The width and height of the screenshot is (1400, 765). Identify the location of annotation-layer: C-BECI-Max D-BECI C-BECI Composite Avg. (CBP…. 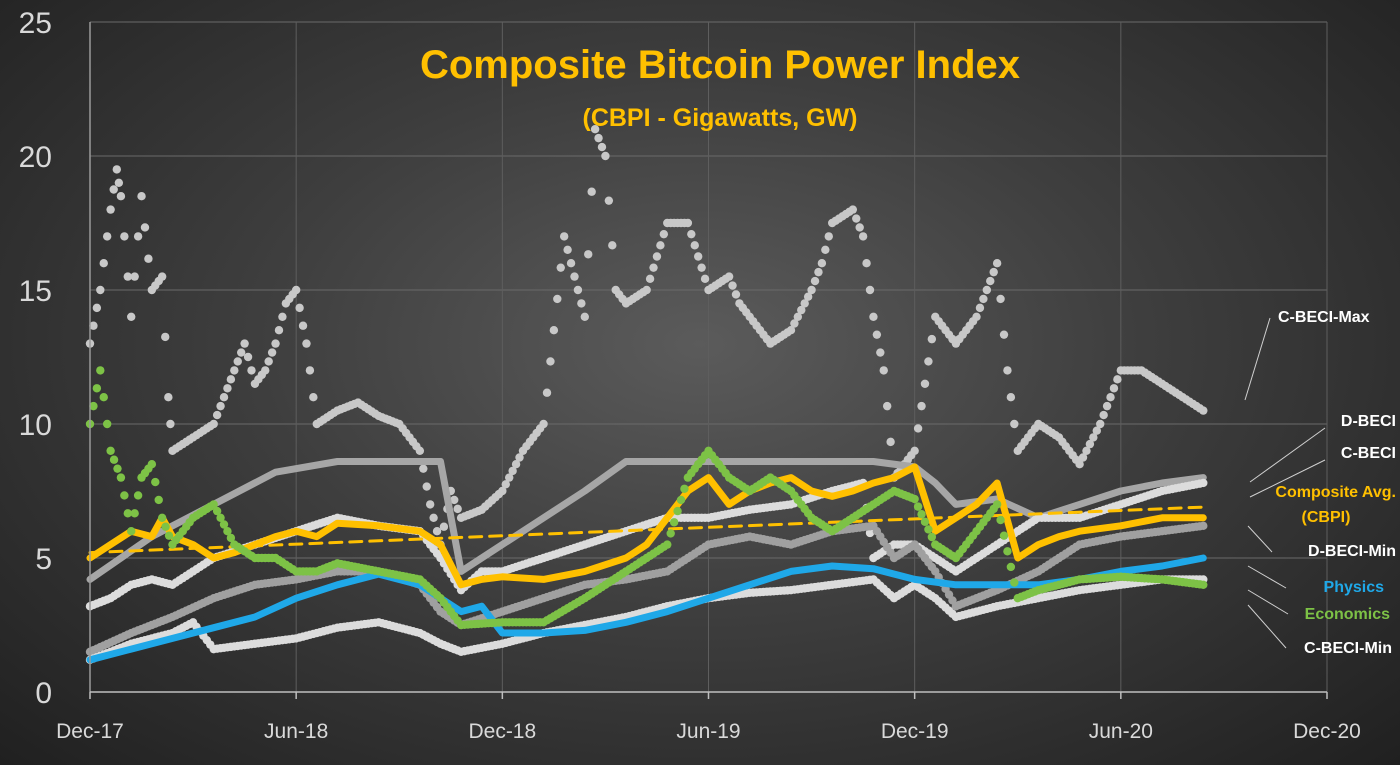
(1320, 483).